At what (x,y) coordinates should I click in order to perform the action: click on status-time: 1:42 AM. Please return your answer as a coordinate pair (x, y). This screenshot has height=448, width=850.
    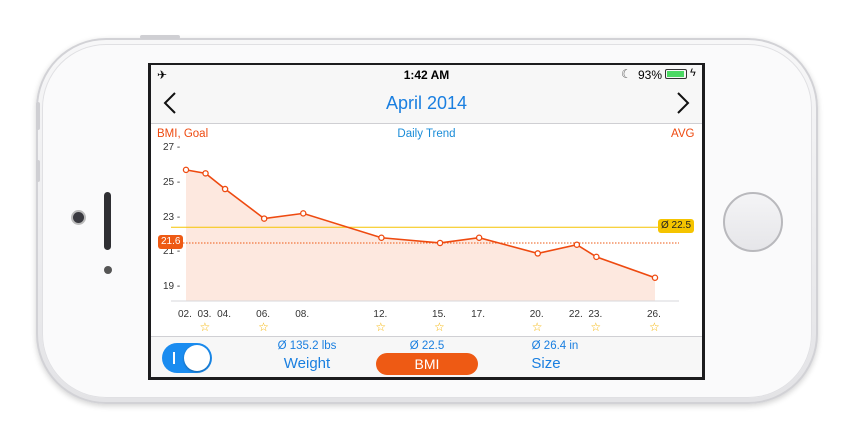
    Looking at the image, I should click on (426, 75).